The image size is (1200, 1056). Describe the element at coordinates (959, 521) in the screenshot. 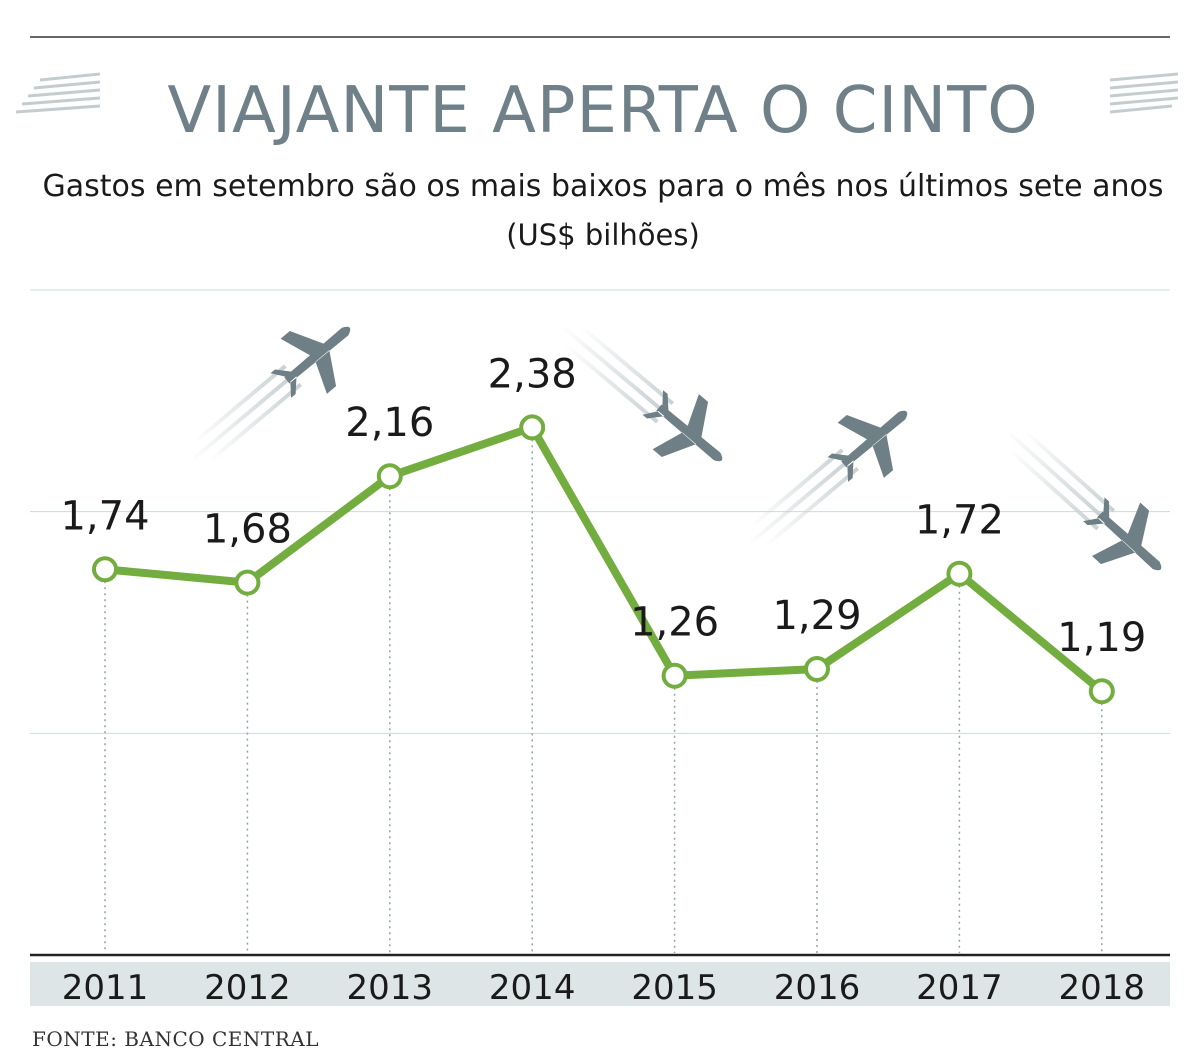

I see `data-label: 1,72` at that location.